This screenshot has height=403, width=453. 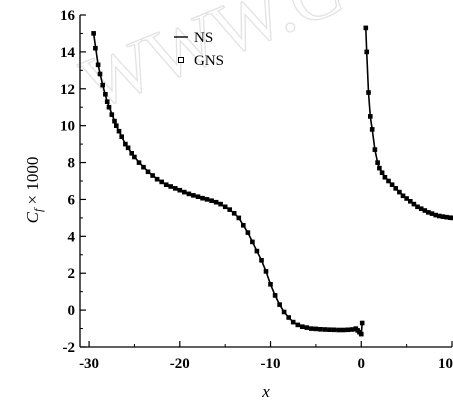 What do you see at coordinates (72, 311) in the screenshot?
I see `y-tick-label: 0` at bounding box center [72, 311].